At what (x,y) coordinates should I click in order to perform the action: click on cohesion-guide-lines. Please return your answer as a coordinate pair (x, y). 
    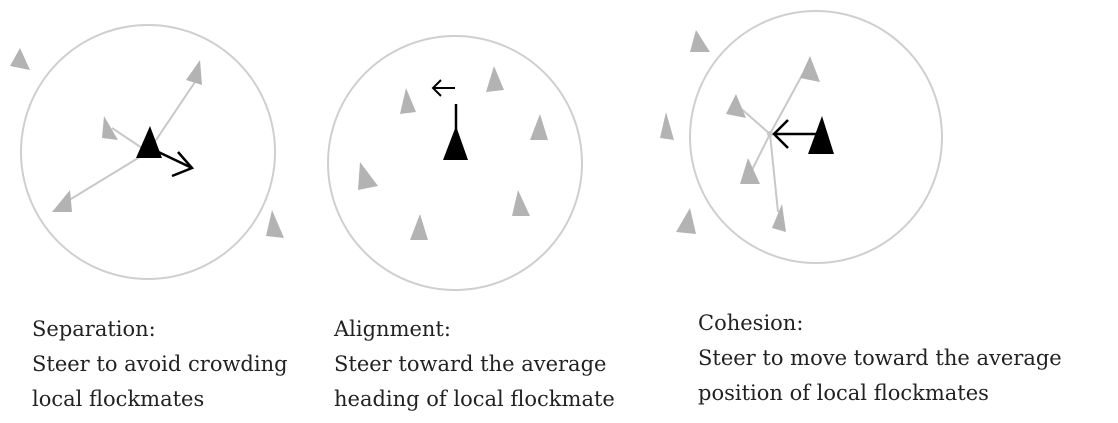
    Looking at the image, I should click on (772, 140).